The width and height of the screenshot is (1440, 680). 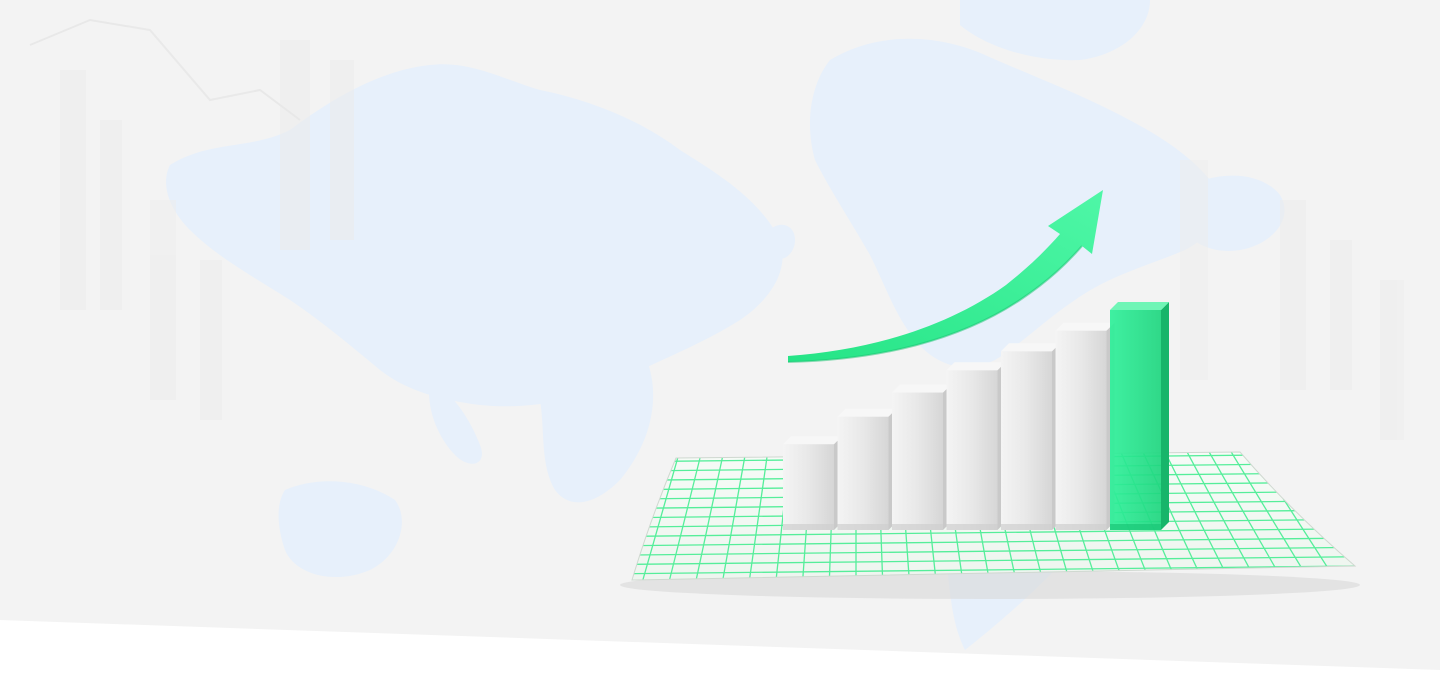 I want to click on rising-arrow, so click(x=945, y=276).